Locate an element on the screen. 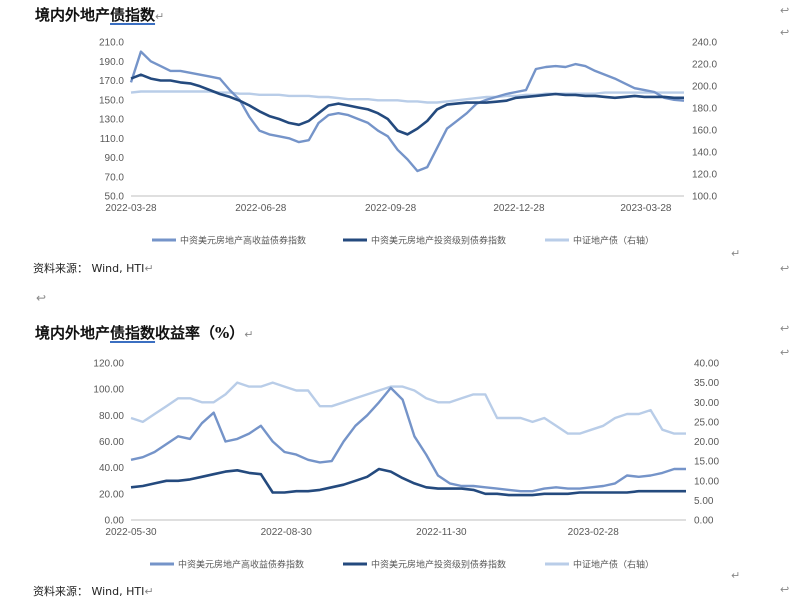 This screenshot has width=808, height=603. chart2-source: 资料来源： Wind, HTI↵ is located at coordinates (93, 591).